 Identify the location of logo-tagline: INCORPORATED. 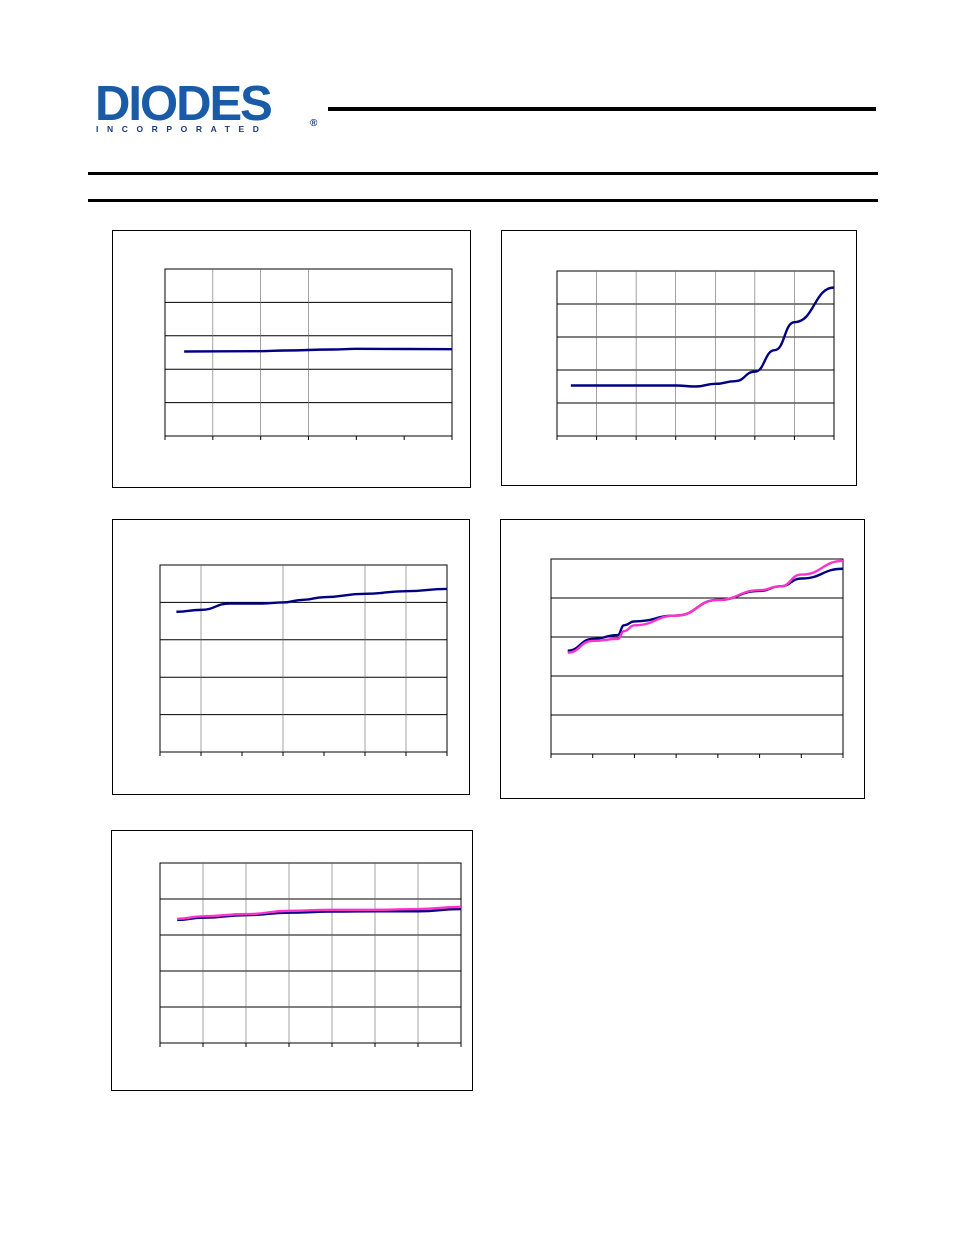
(182, 129).